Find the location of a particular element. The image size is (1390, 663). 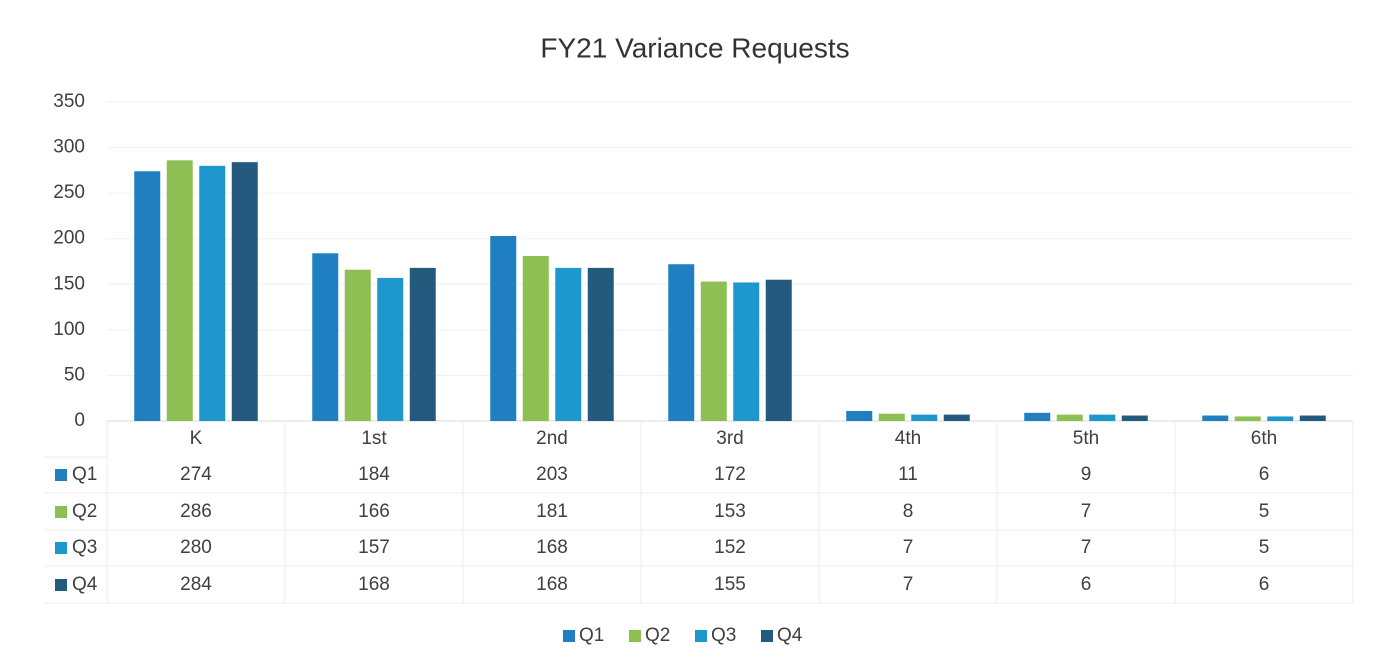

table-value: 166 is located at coordinates (374, 511).